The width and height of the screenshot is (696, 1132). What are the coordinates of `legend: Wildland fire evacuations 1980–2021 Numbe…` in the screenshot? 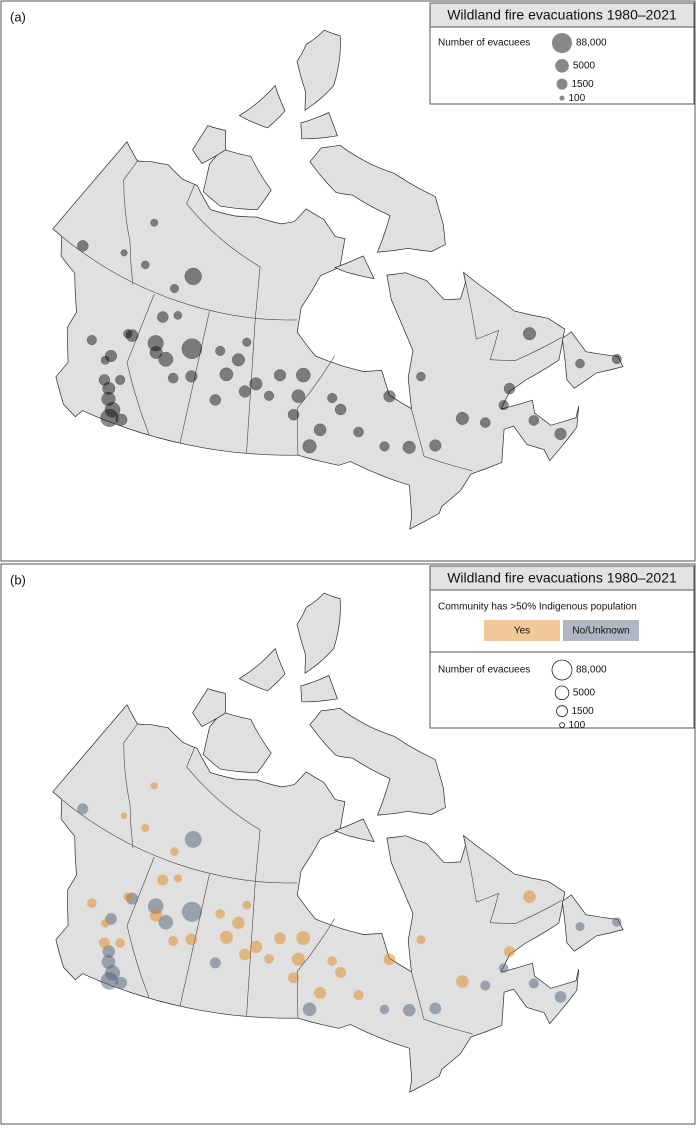 It's located at (562, 53).